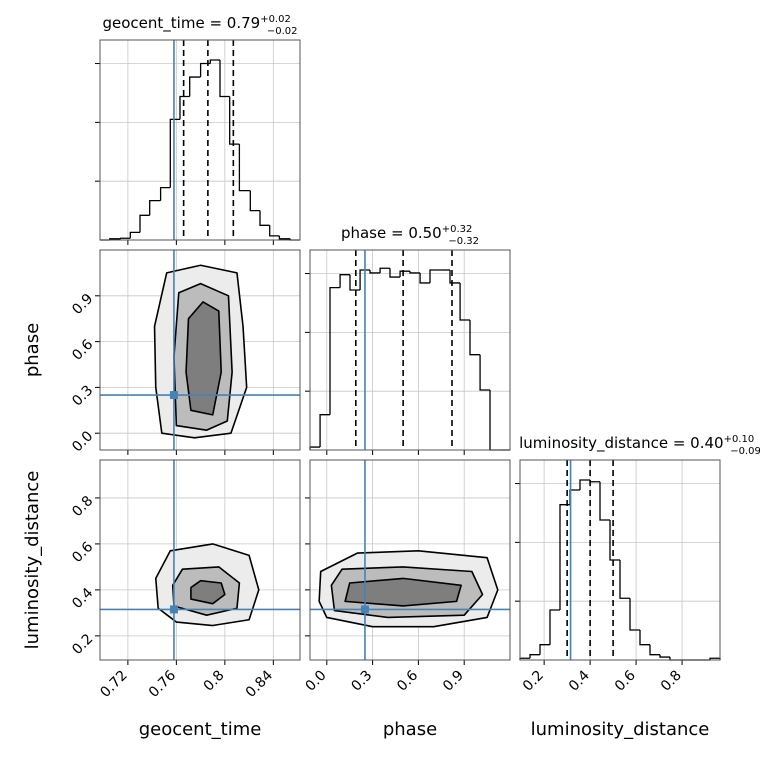  Describe the element at coordinates (82, 441) in the screenshot. I see `y-tick-label: 0.0` at that location.